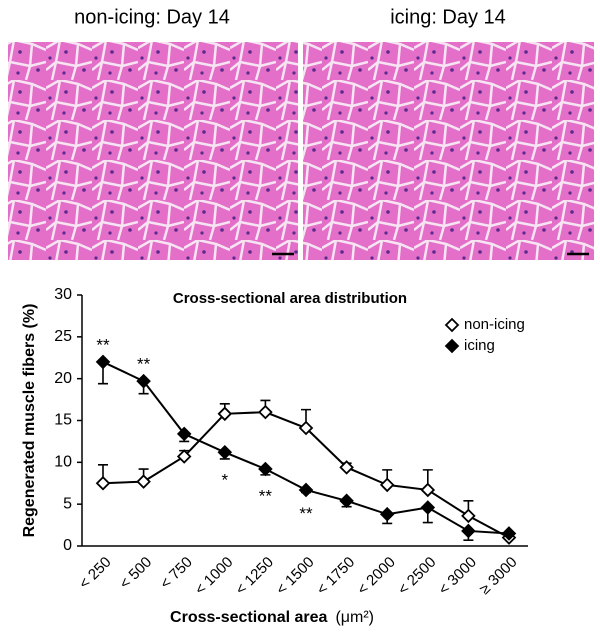 Image resolution: width=600 pixels, height=634 pixels. Describe the element at coordinates (448, 17) in the screenshot. I see `panel-label: icing: Day 14` at that location.